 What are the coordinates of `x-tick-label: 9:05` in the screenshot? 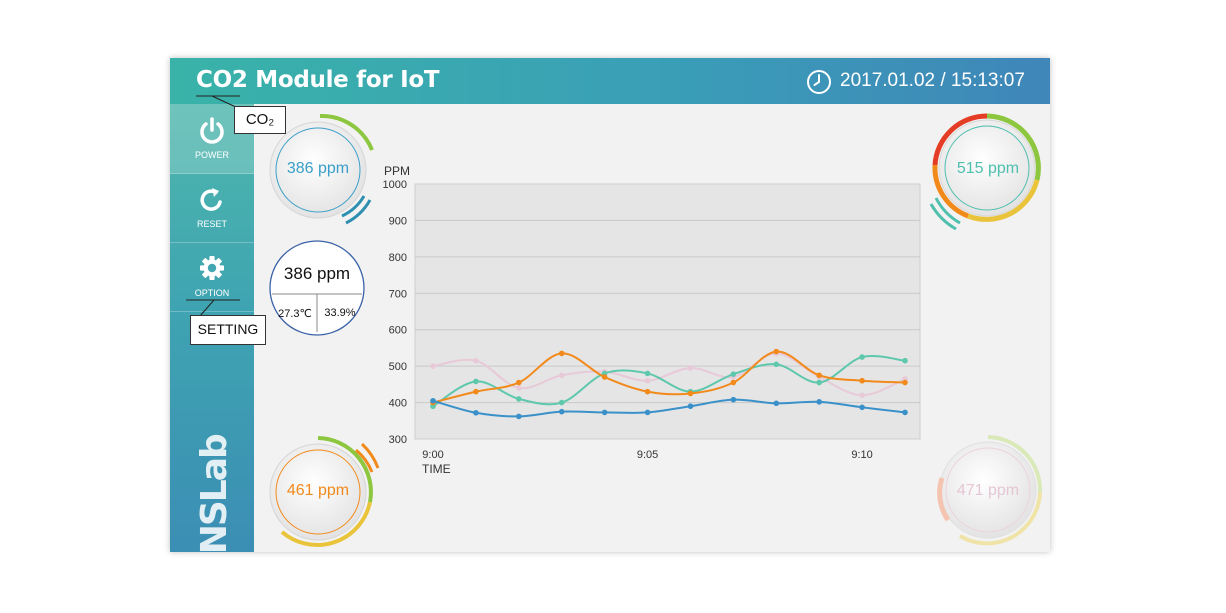 It's located at (647, 455).